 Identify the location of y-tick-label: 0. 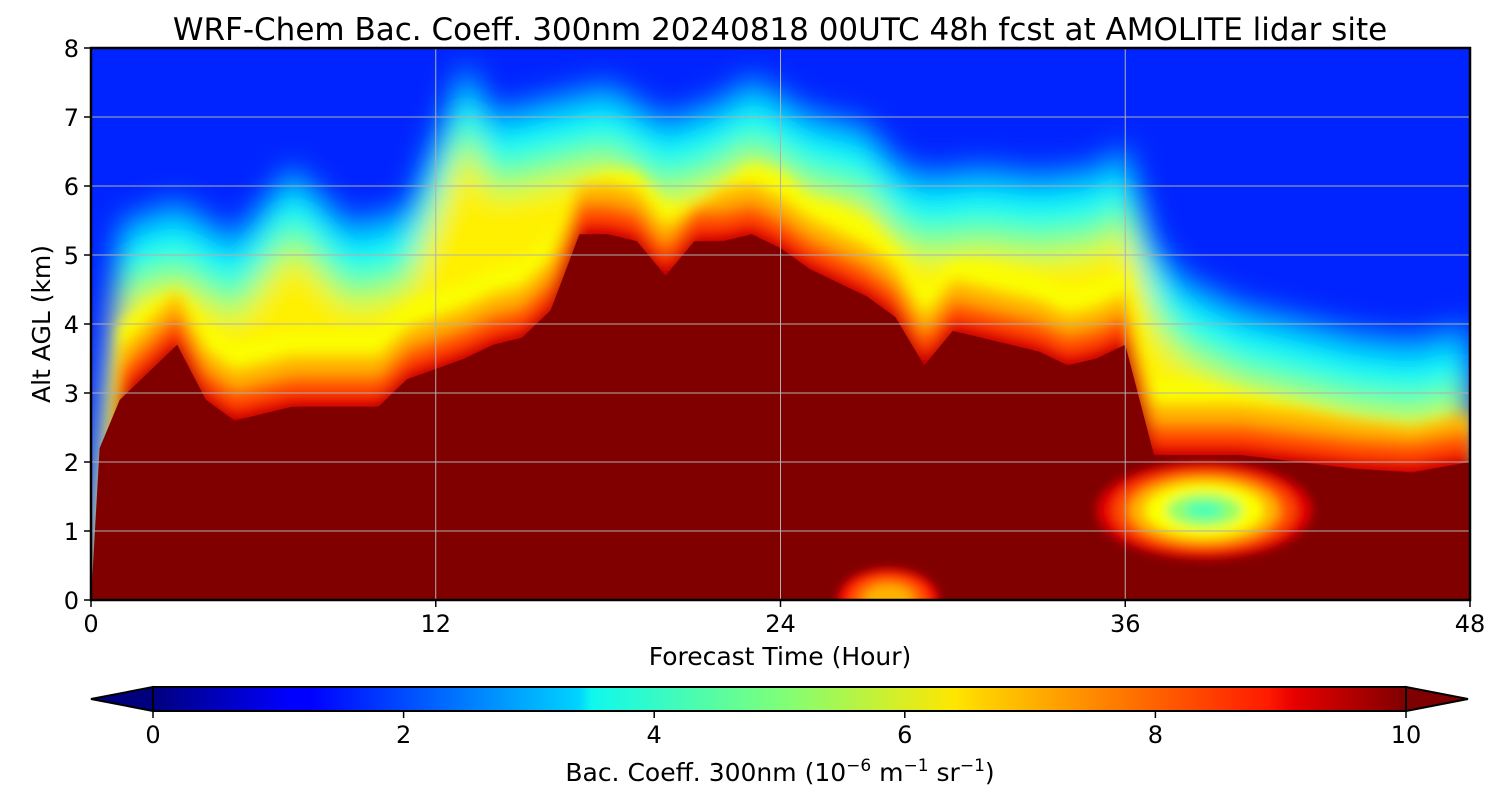
(71, 601).